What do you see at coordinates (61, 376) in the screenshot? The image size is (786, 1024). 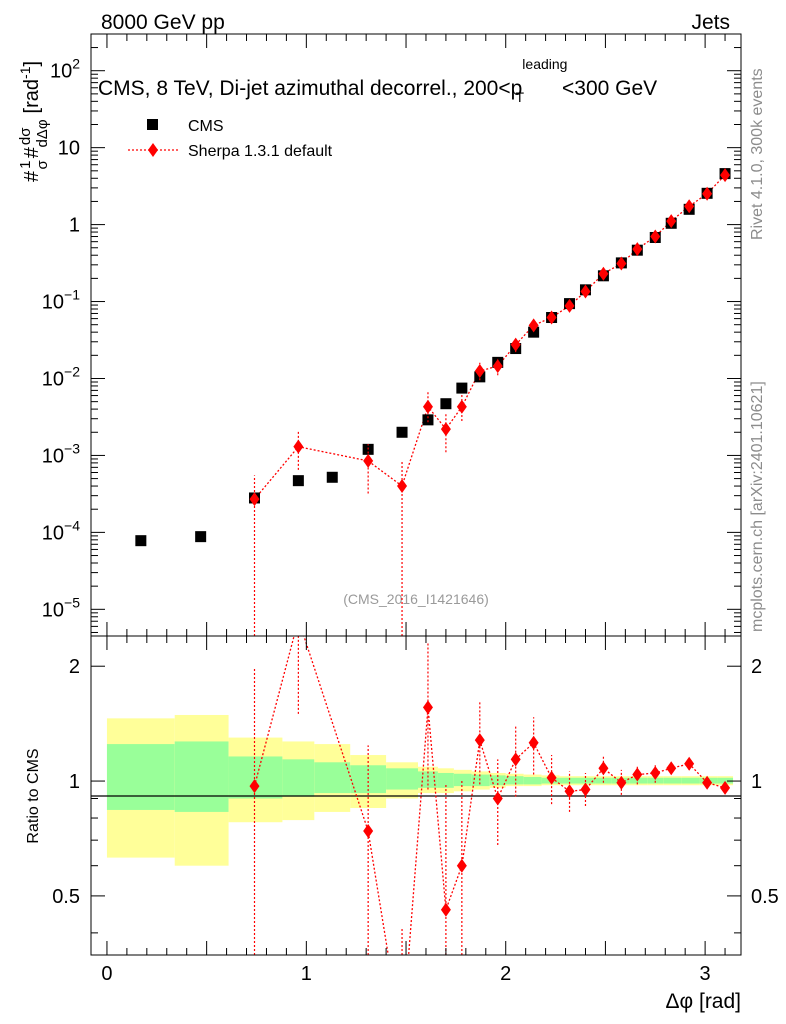 I see `main-y-tick-label: 10⁻²` at bounding box center [61, 376].